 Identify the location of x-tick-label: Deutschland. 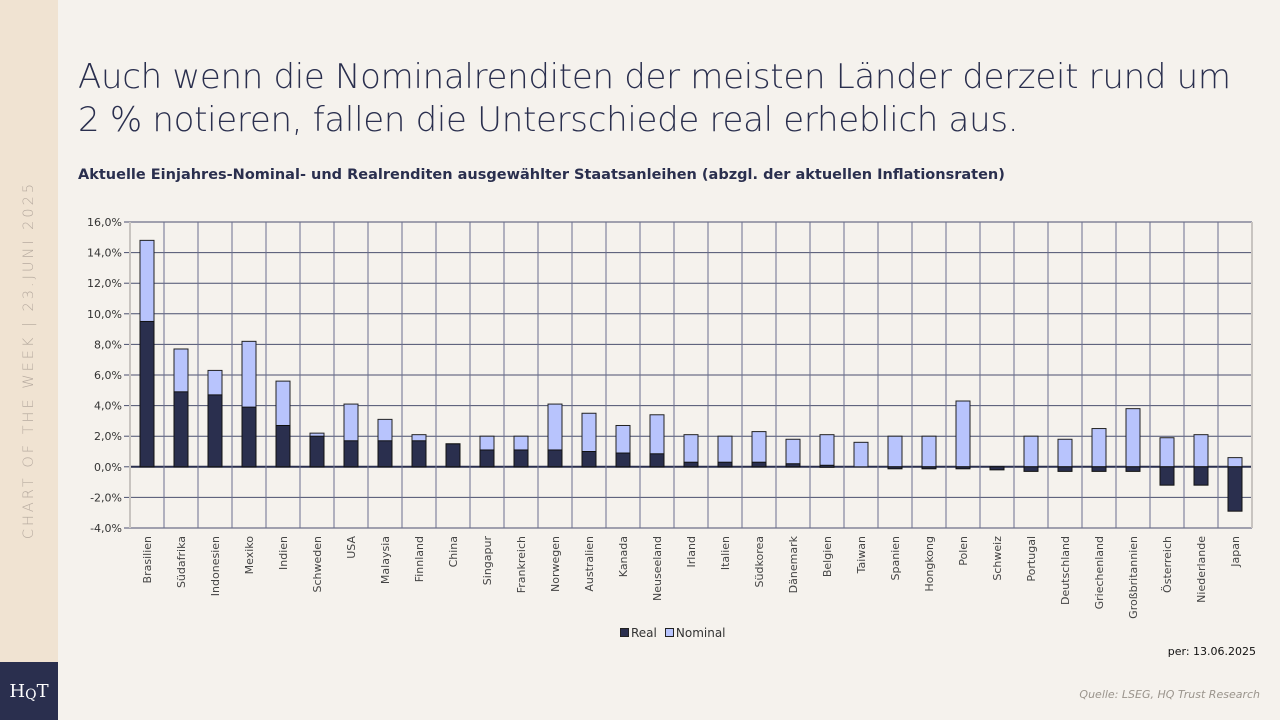
(1065, 570).